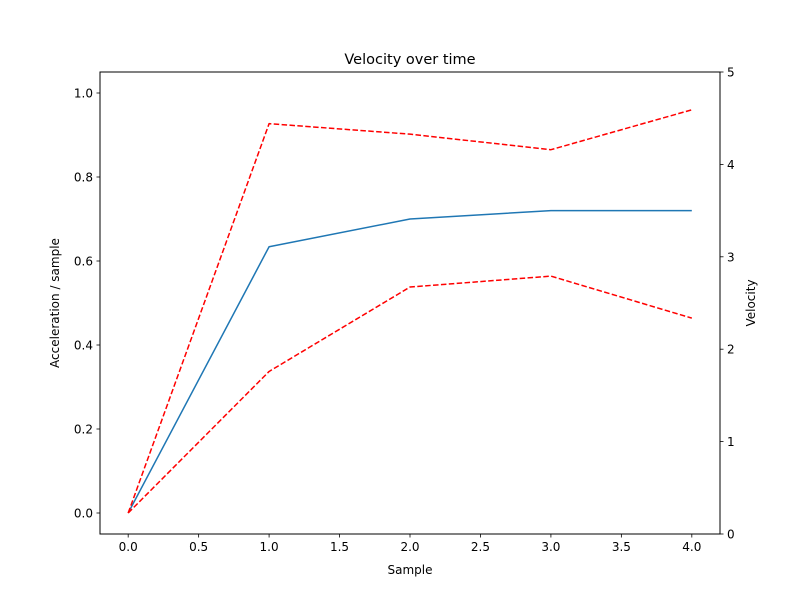 The height and width of the screenshot is (600, 800). I want to click on y-left-tick-label: 0.6, so click(83, 262).